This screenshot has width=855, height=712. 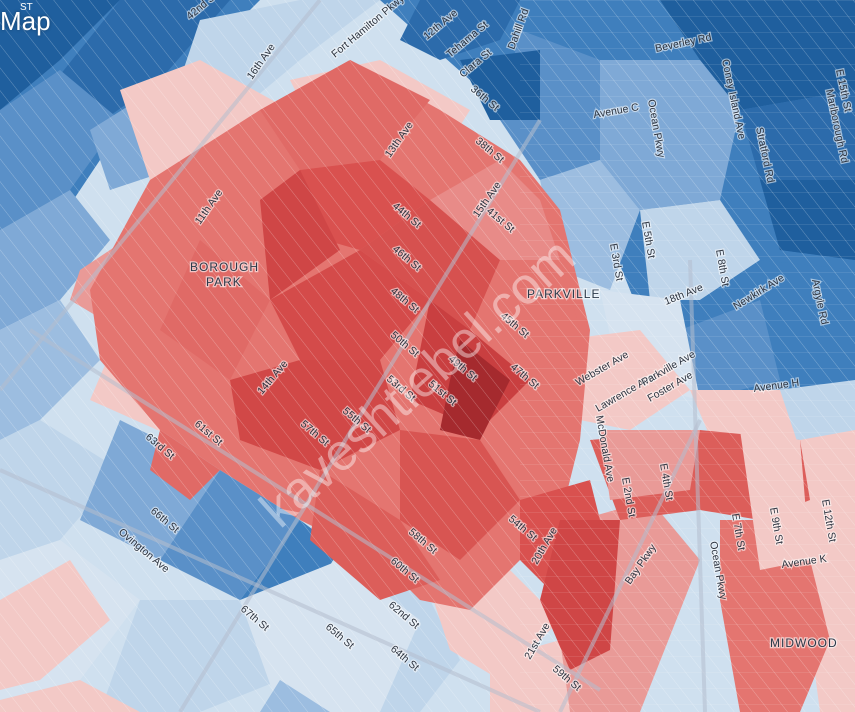 I want to click on label-parkville: PARKVILLE, so click(x=563, y=294).